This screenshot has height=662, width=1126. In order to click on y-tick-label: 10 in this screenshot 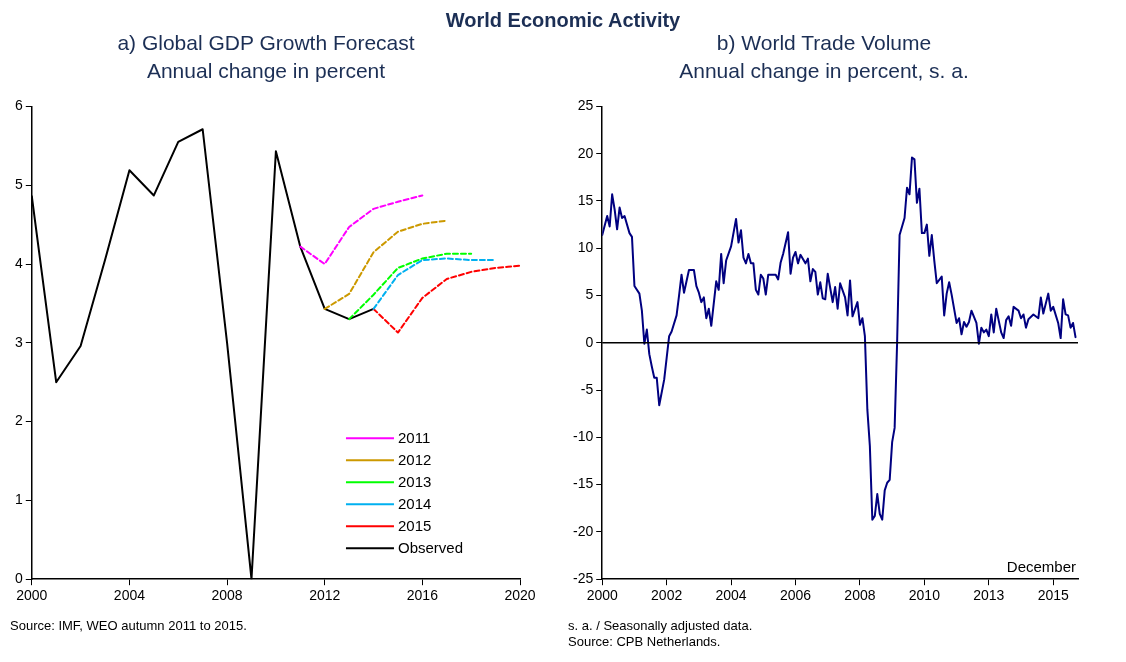, I will do `click(585, 247)`.